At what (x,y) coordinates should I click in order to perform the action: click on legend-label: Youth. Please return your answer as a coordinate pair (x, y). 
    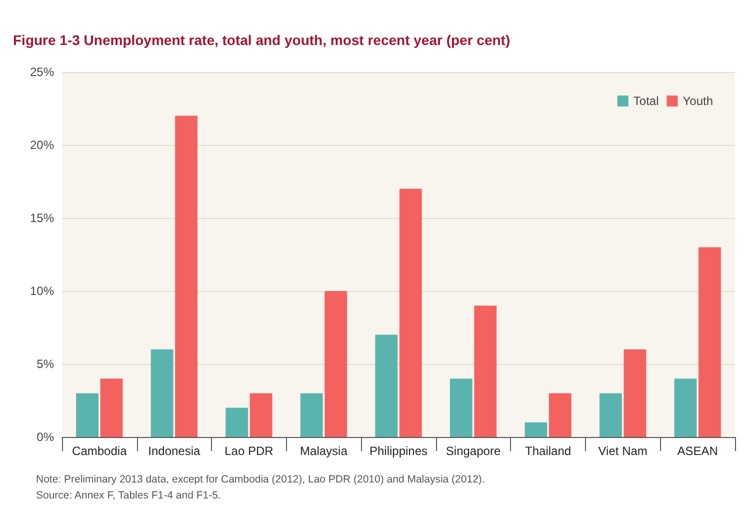
    Looking at the image, I should click on (698, 101).